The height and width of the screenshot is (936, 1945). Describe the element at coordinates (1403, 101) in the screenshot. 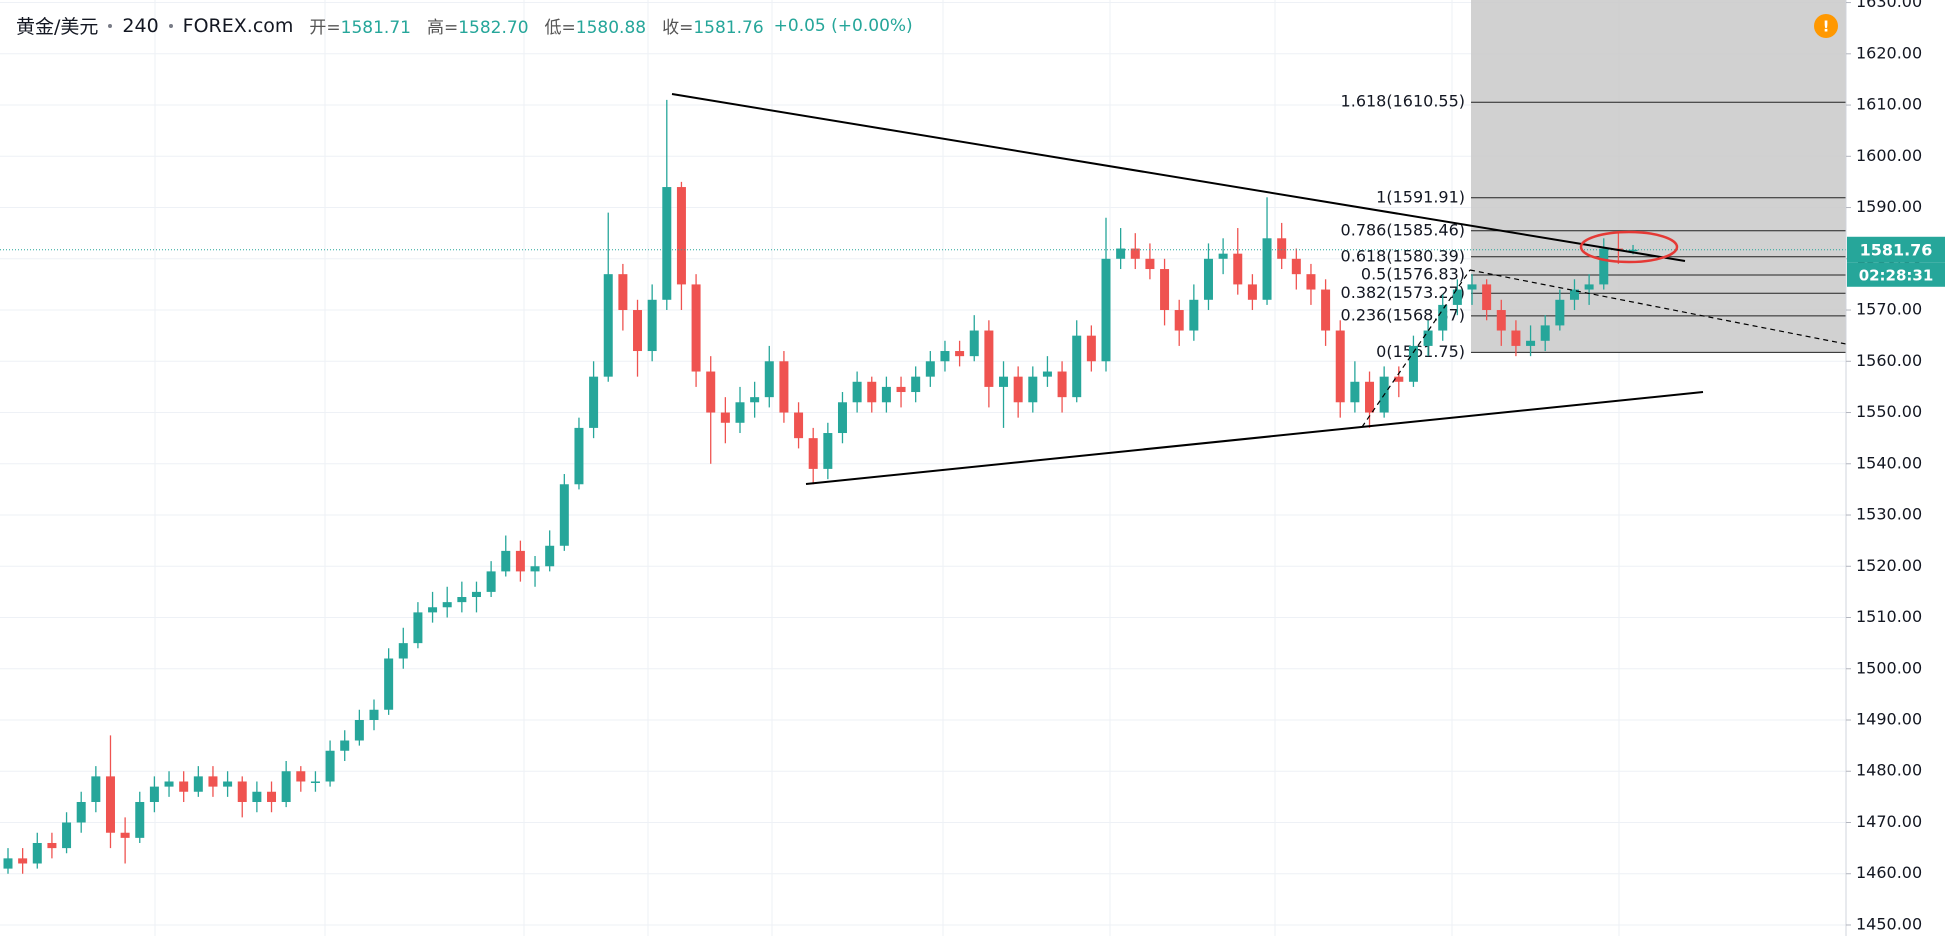

I see `fib-label: 1.618(1610.55)` at that location.